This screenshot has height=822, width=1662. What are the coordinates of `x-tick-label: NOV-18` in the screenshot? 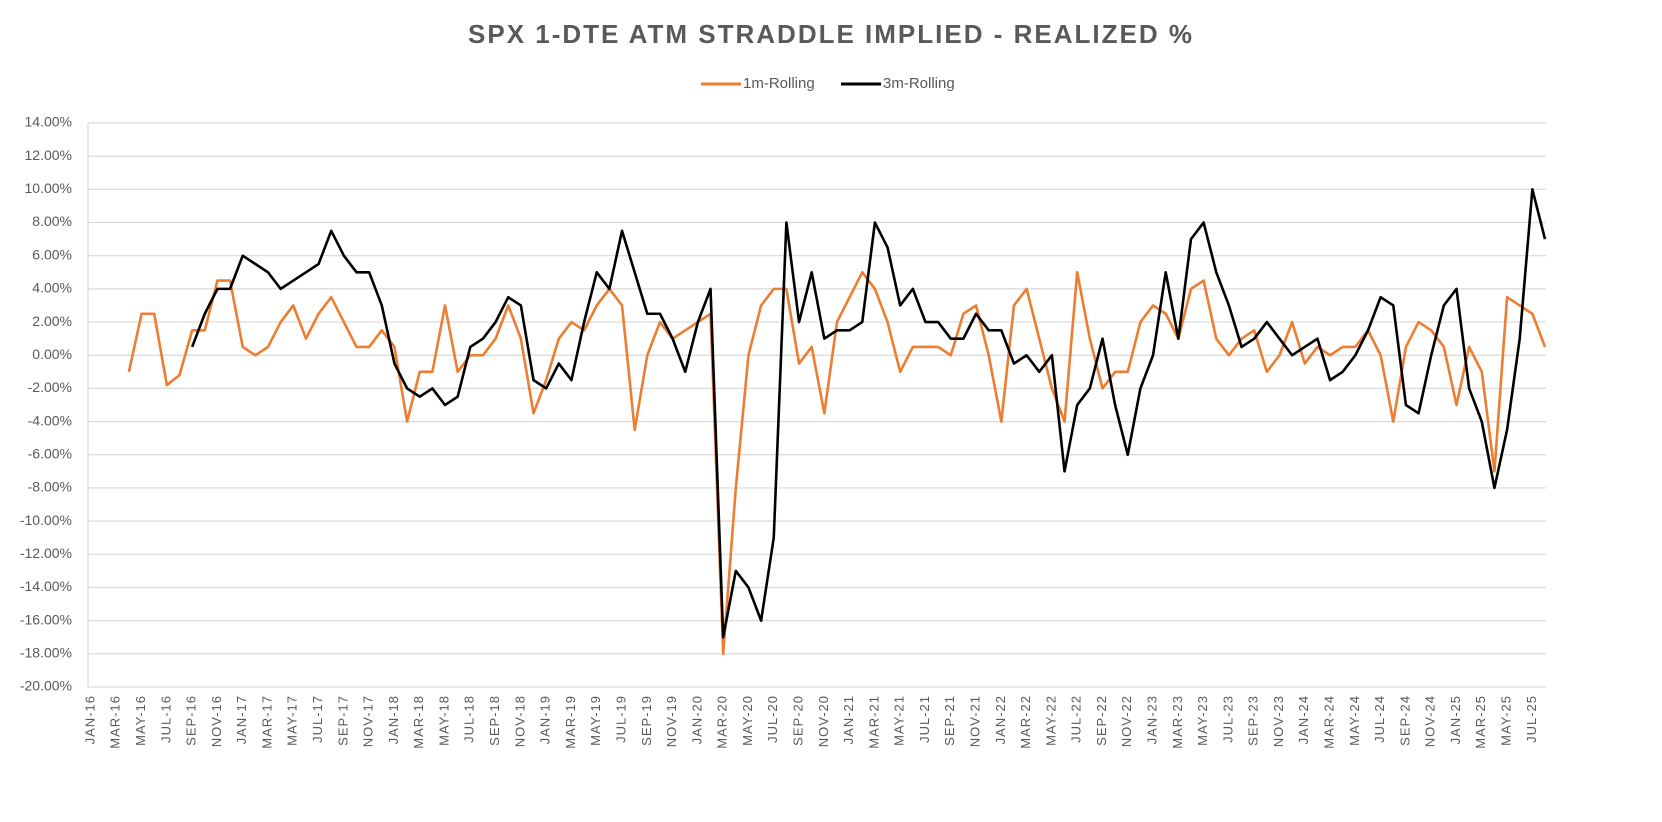 It's located at (519, 721).